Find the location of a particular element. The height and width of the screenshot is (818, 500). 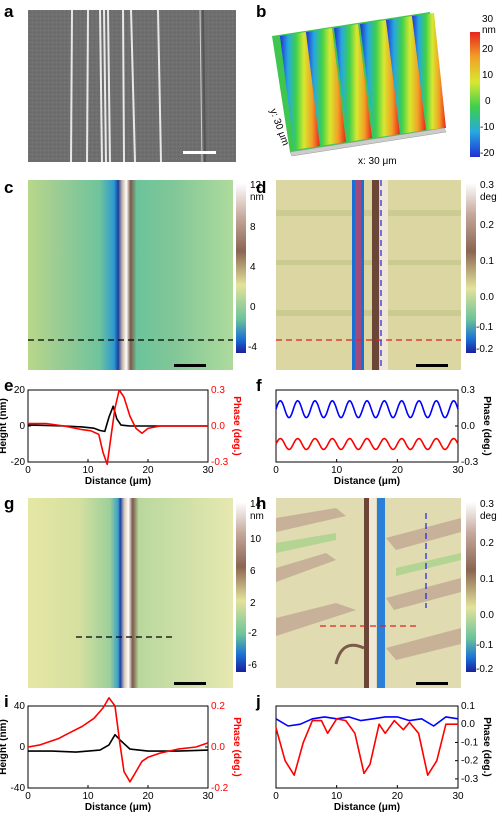

colorbar-tick-d: 0.3 is located at coordinates (487, 185).